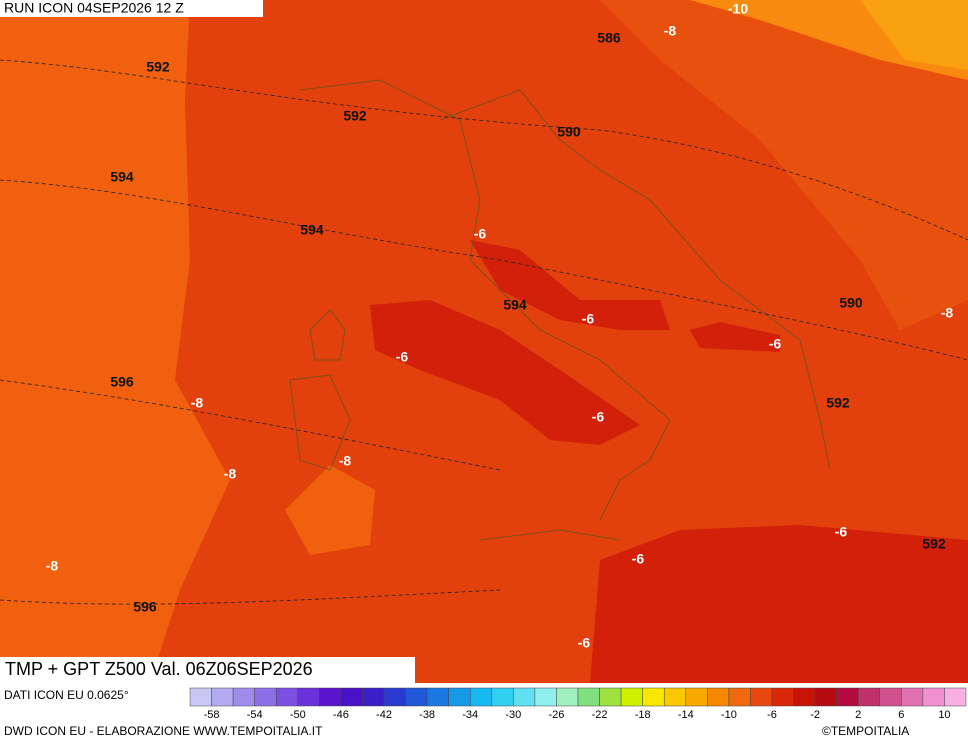 This screenshot has height=750, width=968. I want to click on colorbar-label: -30, so click(513, 715).